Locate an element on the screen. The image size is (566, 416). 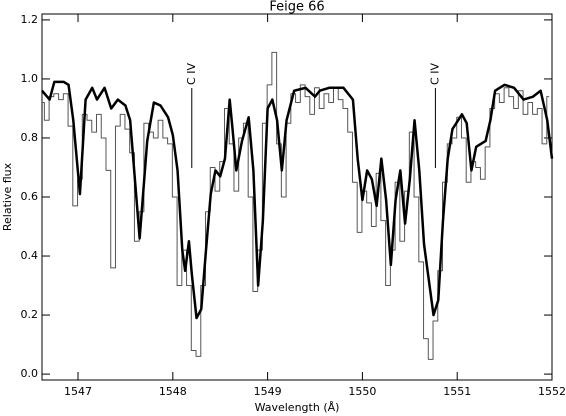
y-tick-label: 1.0 is located at coordinates (30, 78).